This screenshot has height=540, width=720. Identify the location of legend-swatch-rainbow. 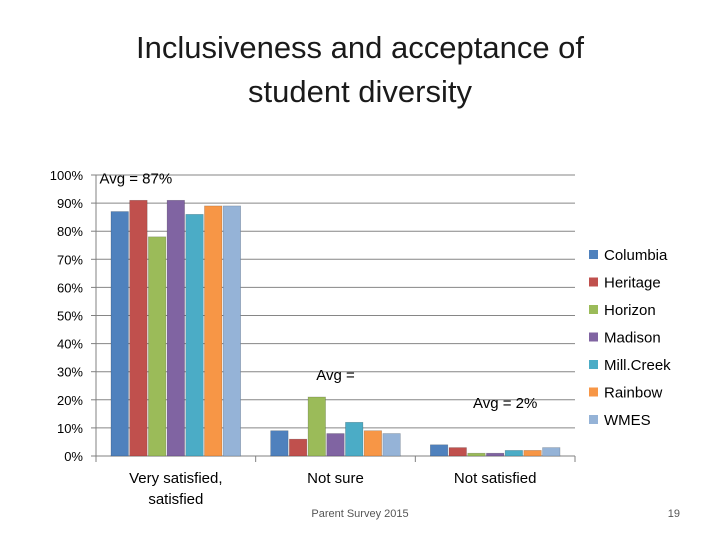
(593, 392).